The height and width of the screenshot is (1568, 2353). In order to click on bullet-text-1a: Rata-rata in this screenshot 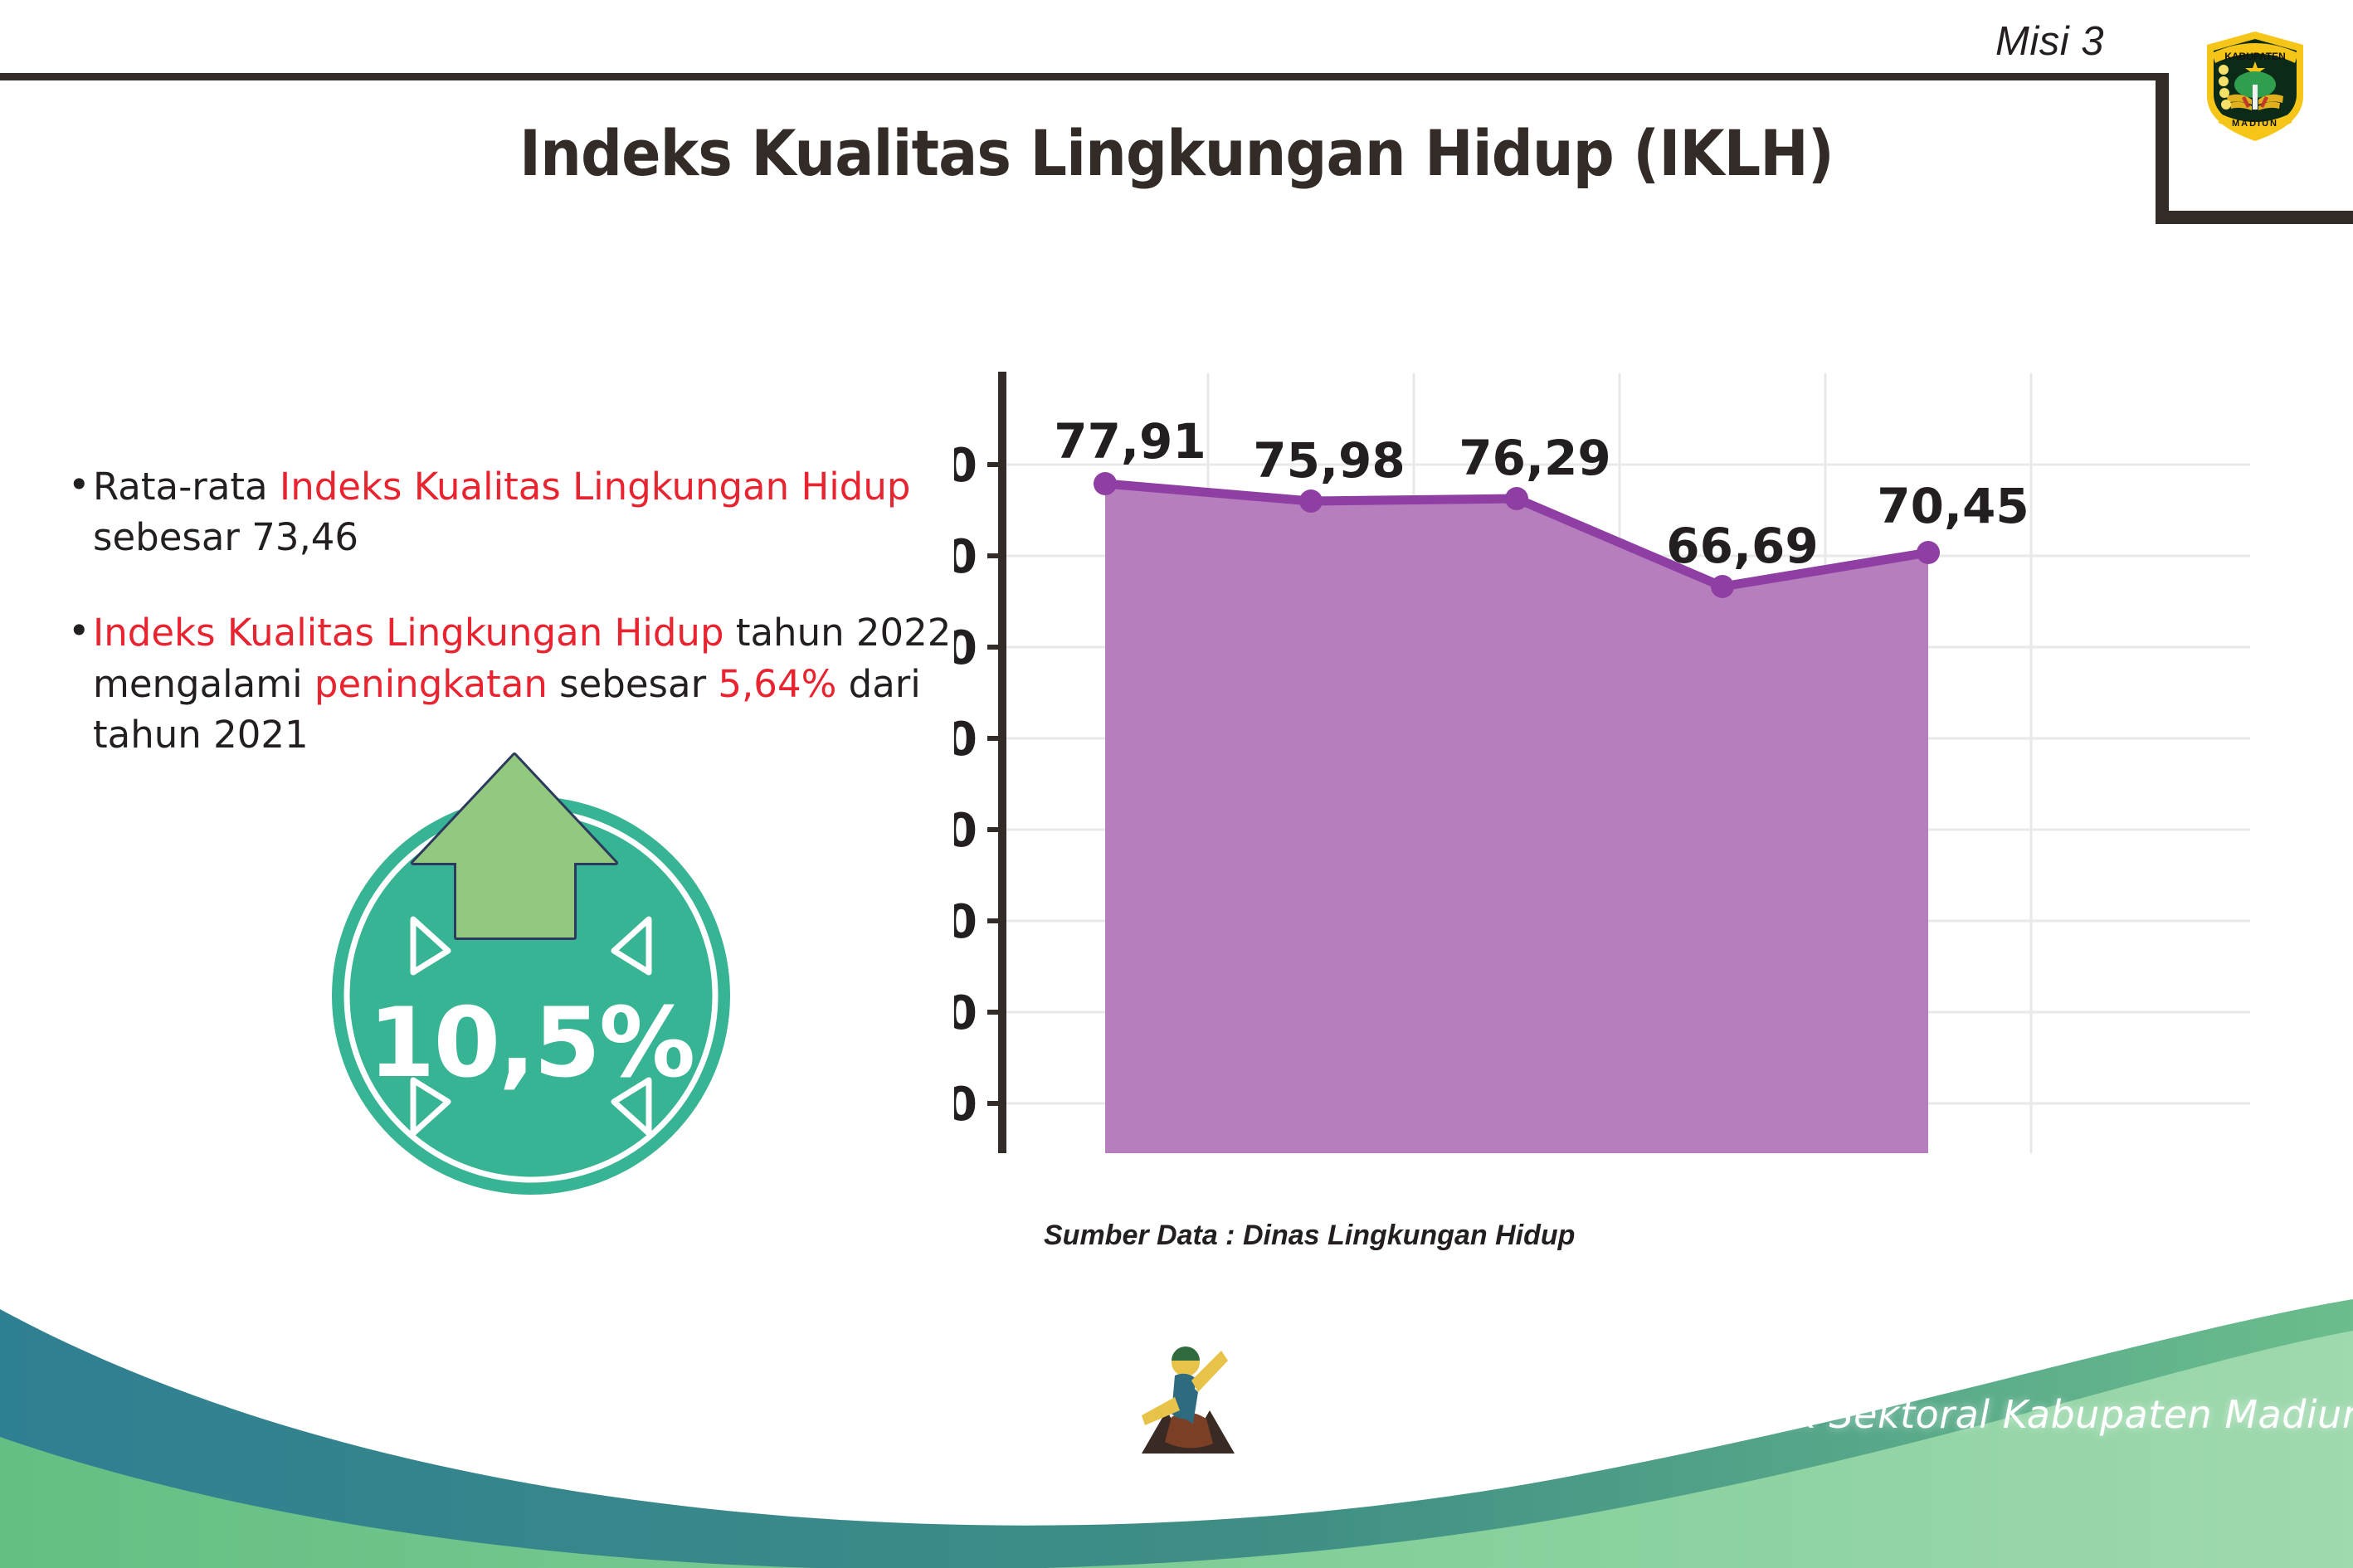, I will do `click(186, 487)`.